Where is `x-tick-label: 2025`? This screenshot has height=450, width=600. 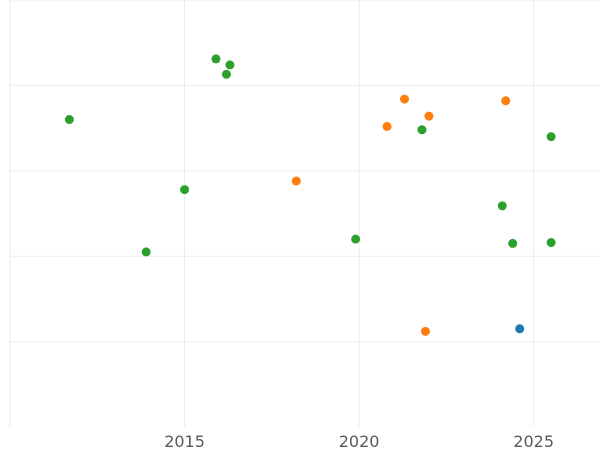 x-tick-label: 2025 is located at coordinates (533, 441).